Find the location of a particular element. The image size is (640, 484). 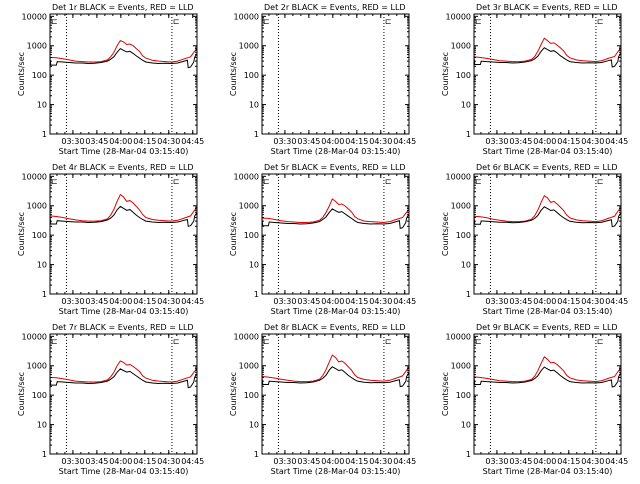

panel-title: Det 2r BLACK = Events, RED = LLD is located at coordinates (335, 7).